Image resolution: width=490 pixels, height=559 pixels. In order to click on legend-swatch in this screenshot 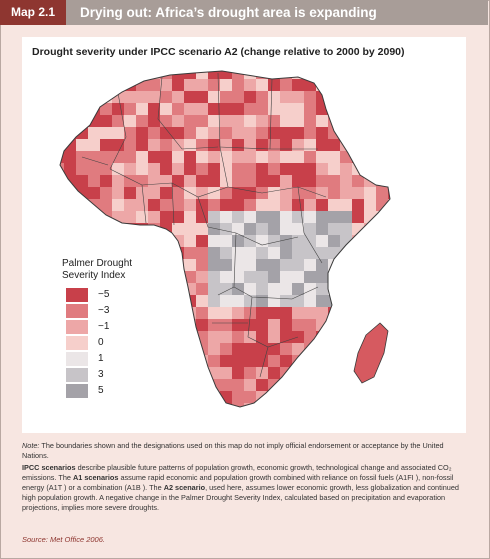, I will do `click(77, 311)`.